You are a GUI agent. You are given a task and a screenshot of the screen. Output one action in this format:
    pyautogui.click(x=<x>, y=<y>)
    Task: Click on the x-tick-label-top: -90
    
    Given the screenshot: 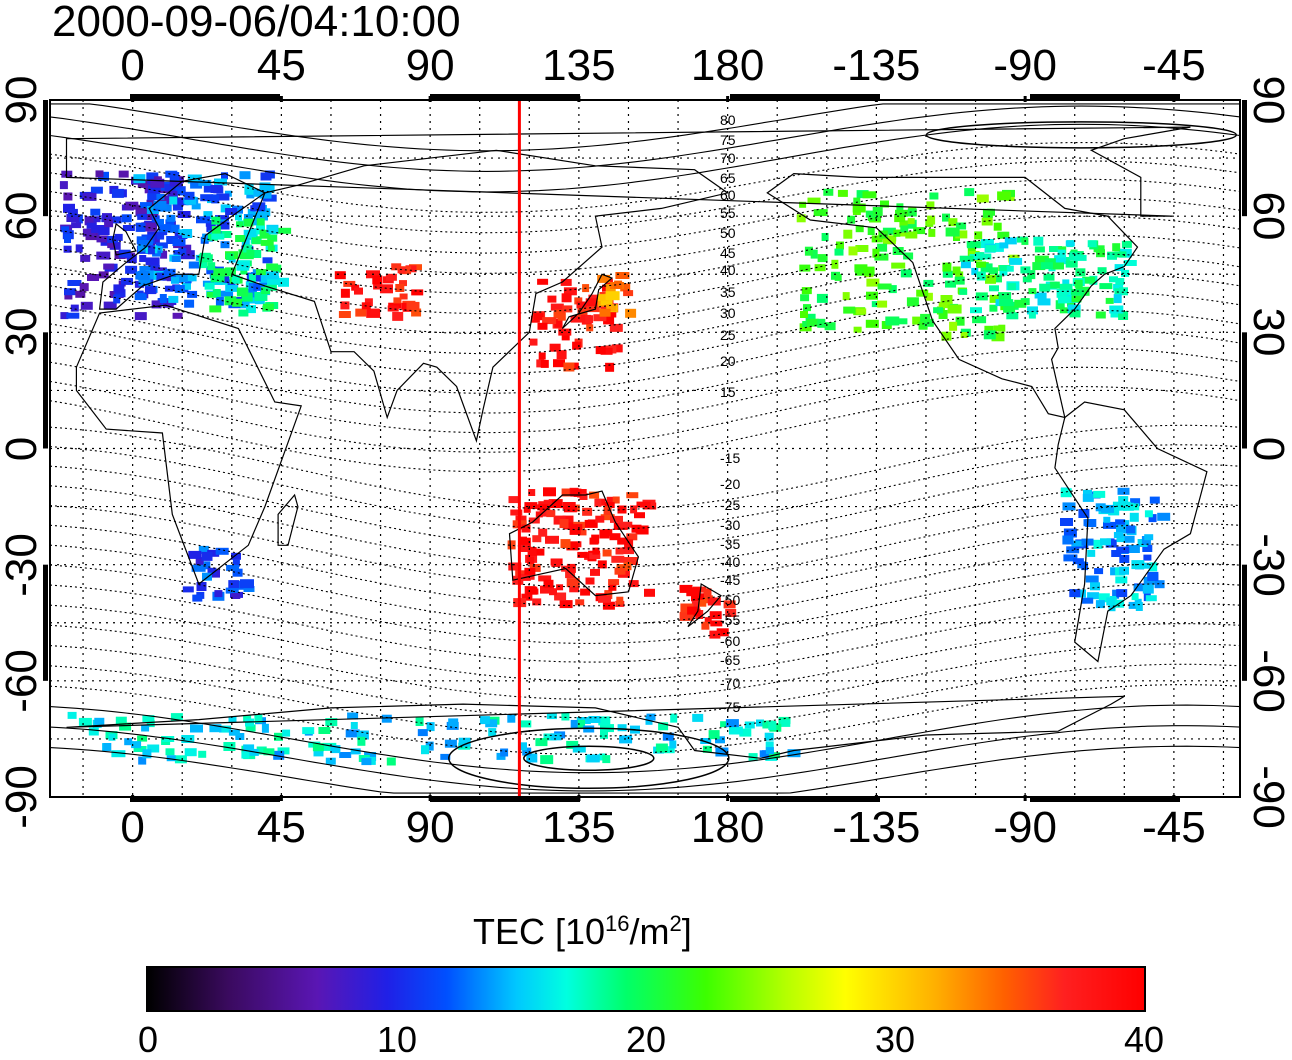 What is the action you would take?
    pyautogui.click(x=1025, y=65)
    